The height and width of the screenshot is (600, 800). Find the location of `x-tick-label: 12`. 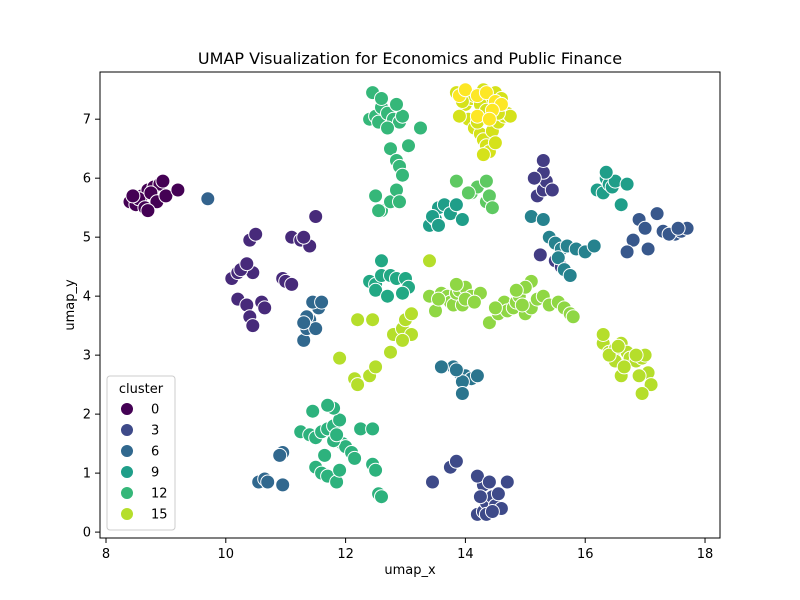

x-tick-label: 12 is located at coordinates (345, 554).